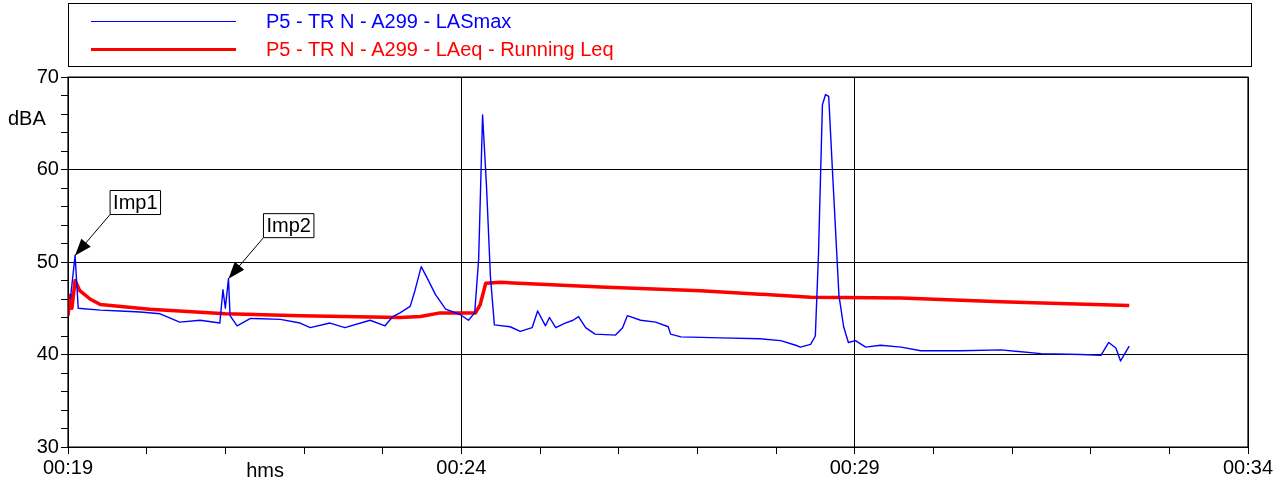  I want to click on y-tick-label: 50, so click(47, 260).